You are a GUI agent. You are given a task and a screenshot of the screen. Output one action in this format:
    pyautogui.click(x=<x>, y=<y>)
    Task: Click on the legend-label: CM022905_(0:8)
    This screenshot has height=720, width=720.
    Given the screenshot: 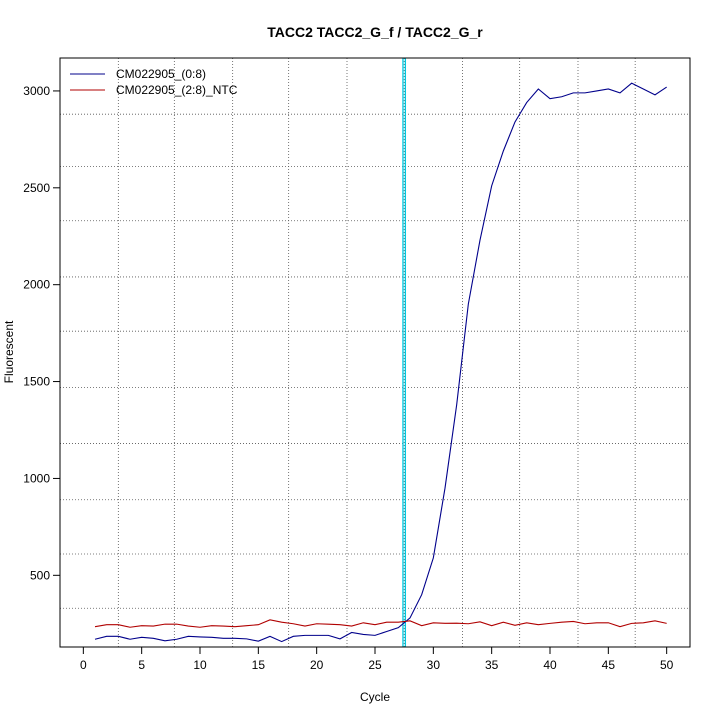 What is the action you would take?
    pyautogui.click(x=161, y=74)
    